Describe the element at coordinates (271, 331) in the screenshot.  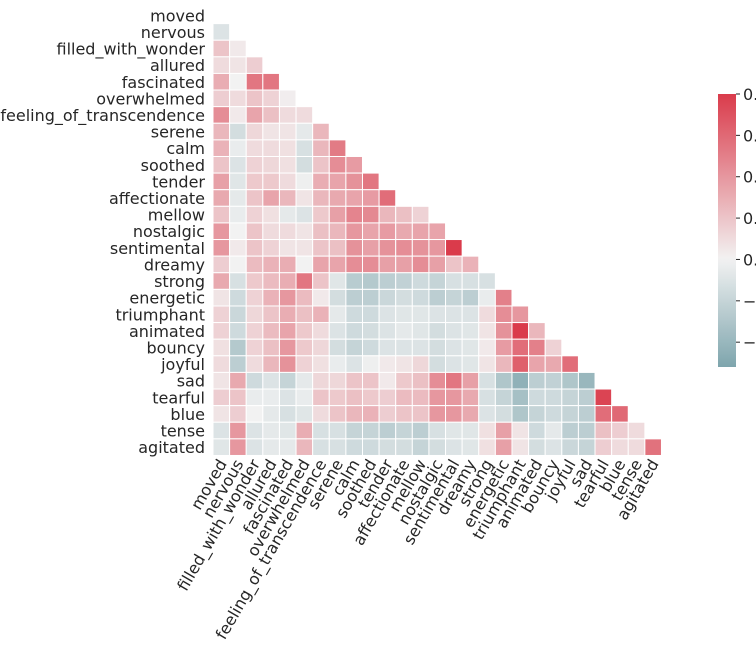
I see `cell-animated-allured` at that location.